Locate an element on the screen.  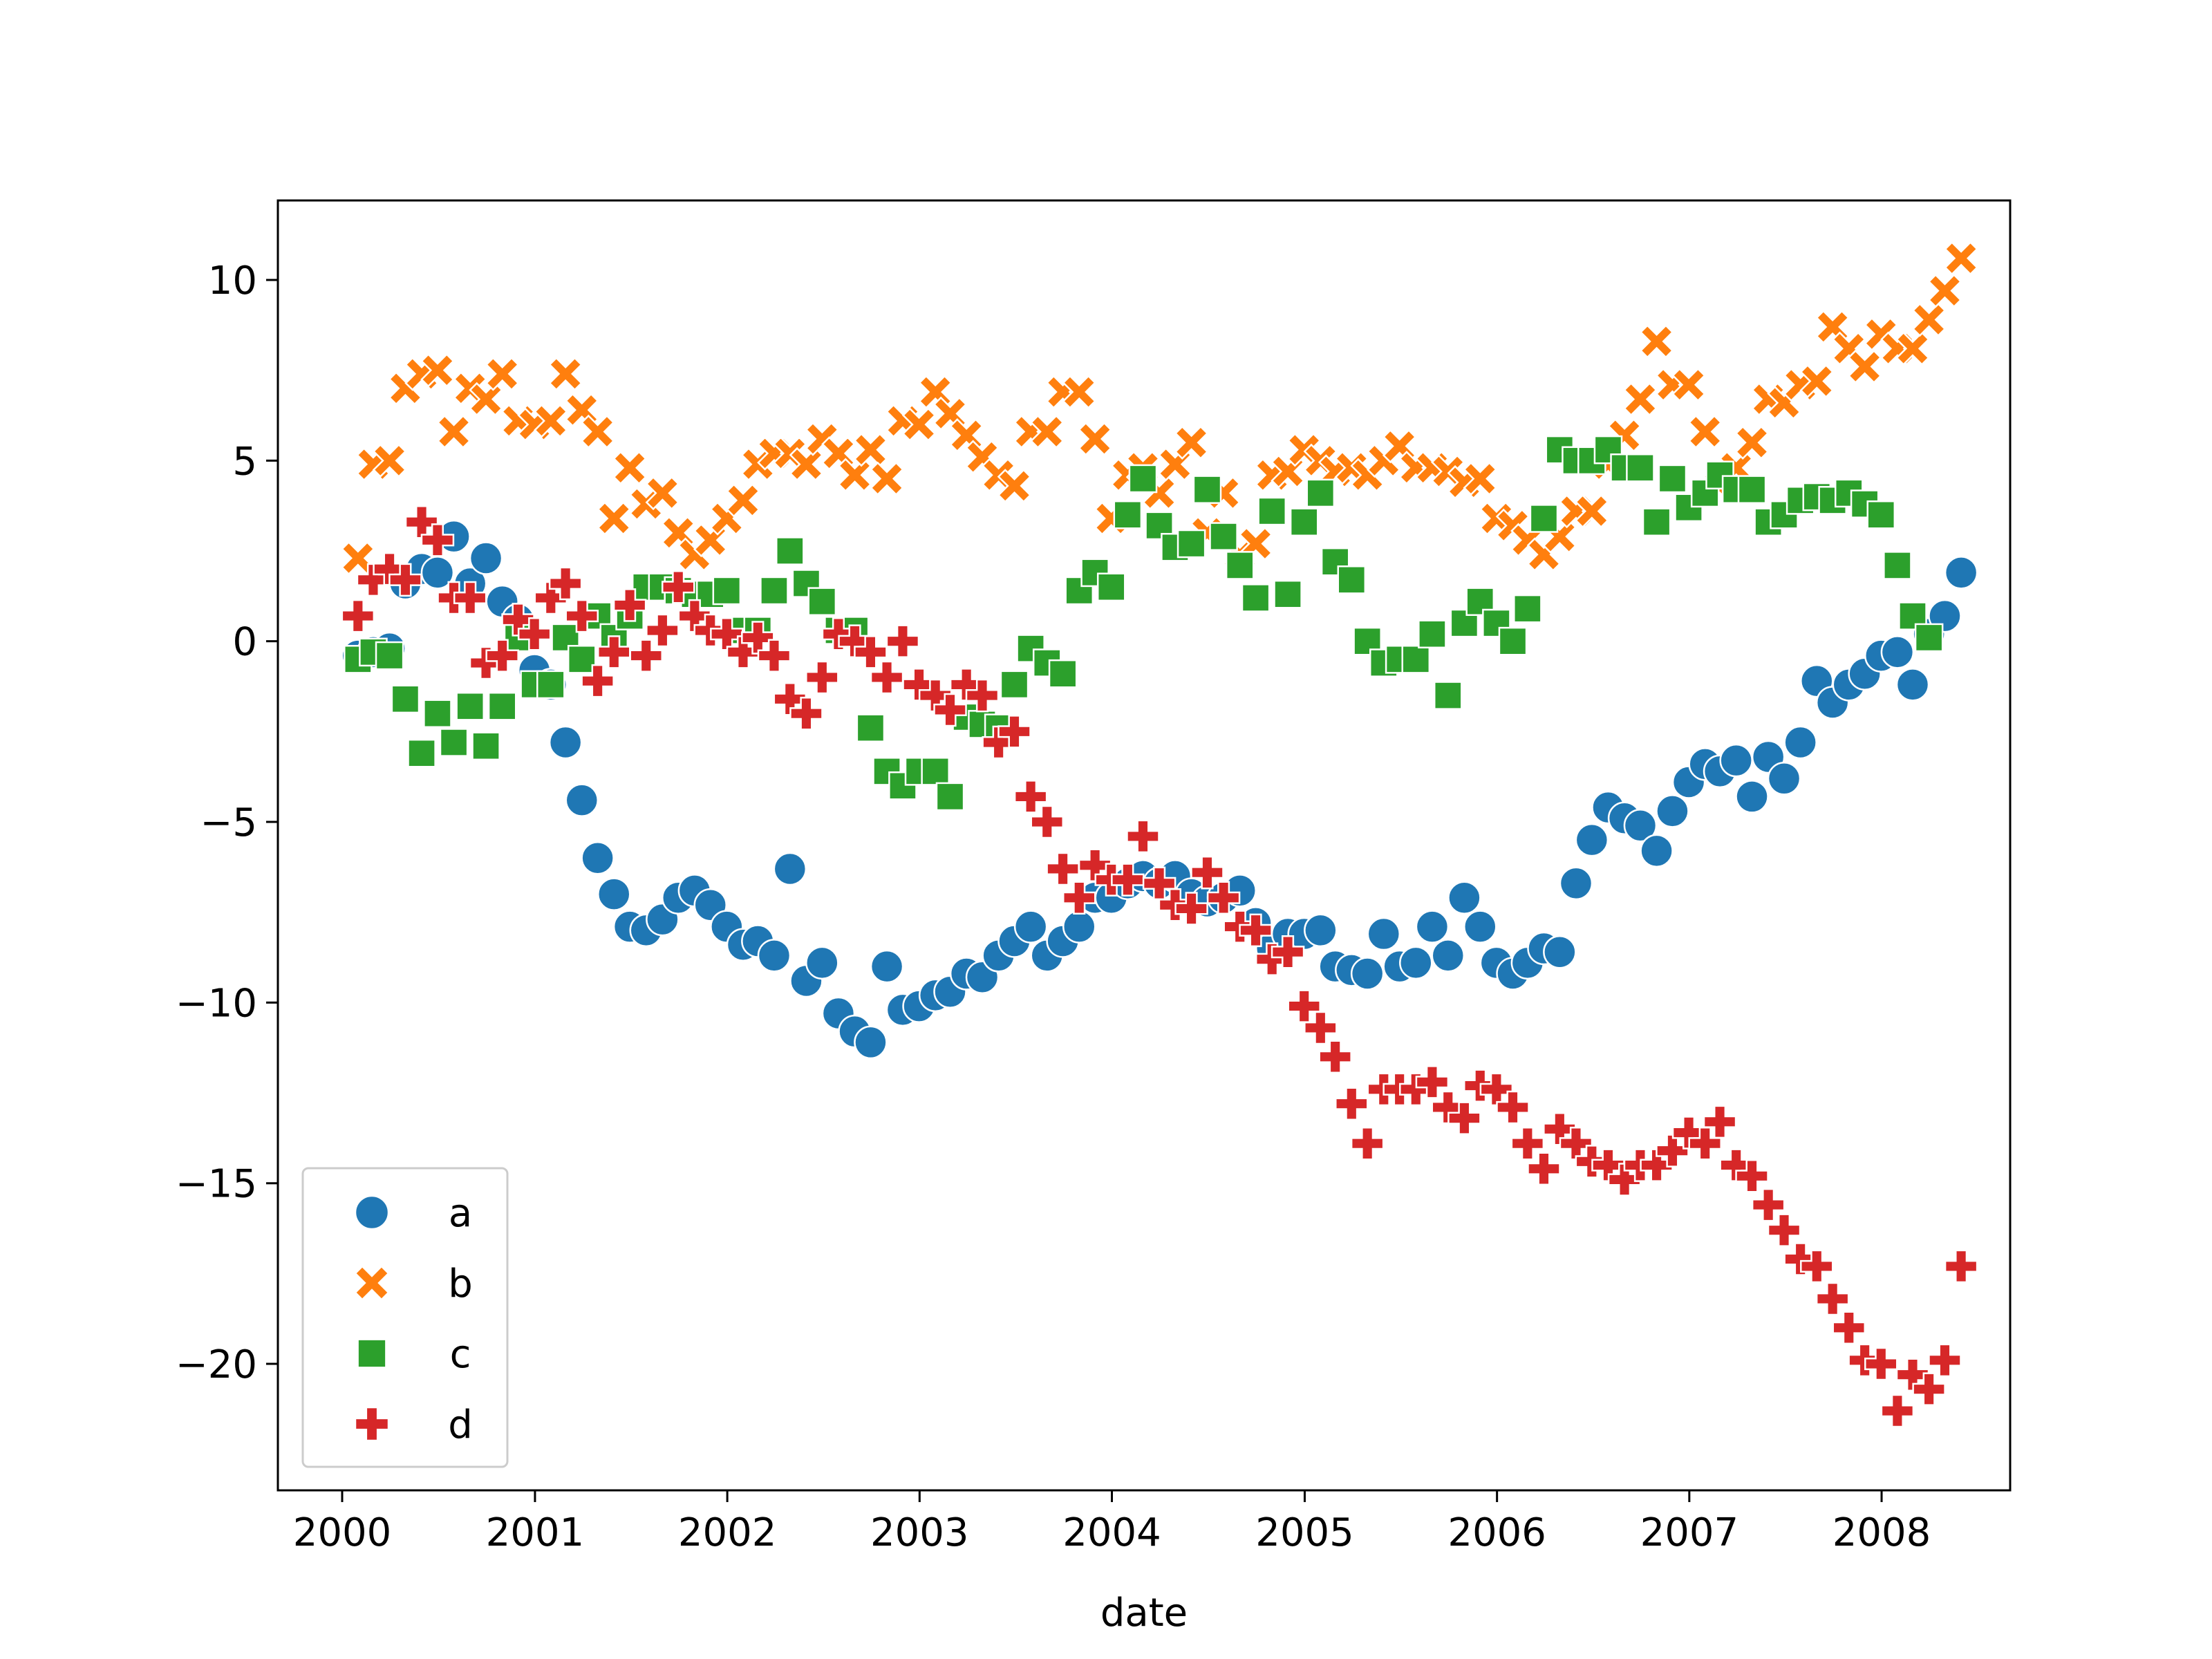
y-tick-label: 10 is located at coordinates (232, 281).